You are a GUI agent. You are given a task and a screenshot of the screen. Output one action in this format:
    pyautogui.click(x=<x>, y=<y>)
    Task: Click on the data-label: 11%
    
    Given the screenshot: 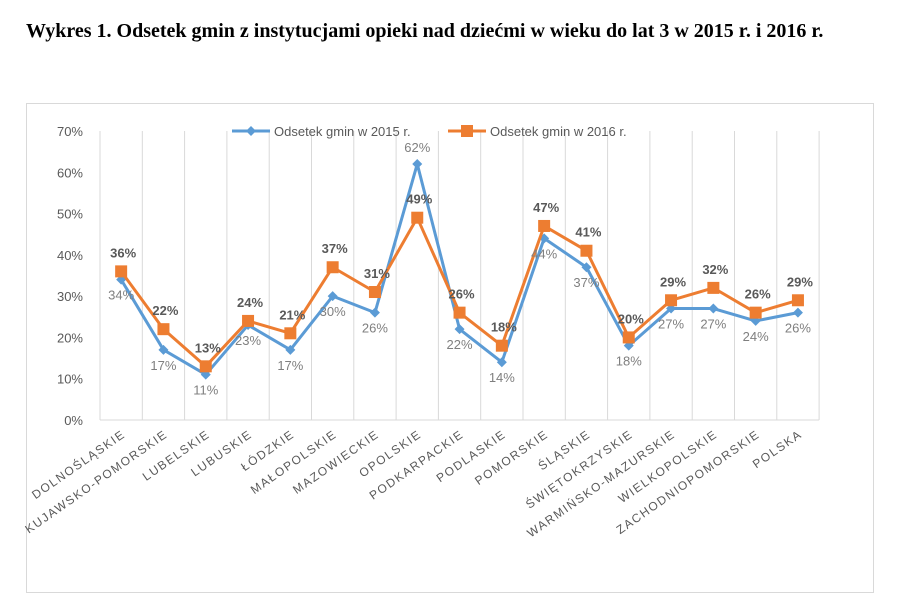 What is the action you would take?
    pyautogui.click(x=205, y=390)
    